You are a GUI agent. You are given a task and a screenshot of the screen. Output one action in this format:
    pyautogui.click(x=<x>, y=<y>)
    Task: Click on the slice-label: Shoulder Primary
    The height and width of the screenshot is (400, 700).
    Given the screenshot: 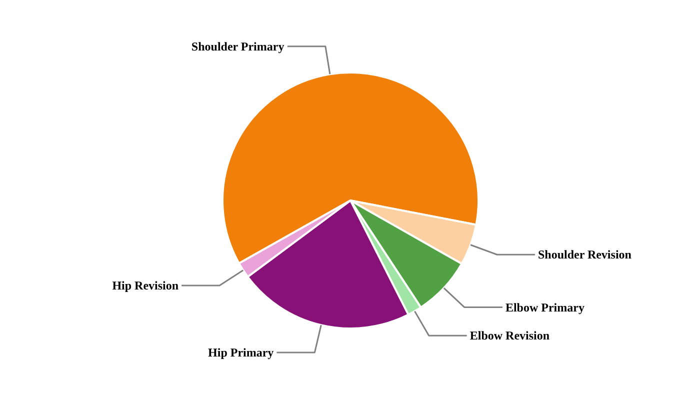 What is the action you would take?
    pyautogui.click(x=237, y=46)
    